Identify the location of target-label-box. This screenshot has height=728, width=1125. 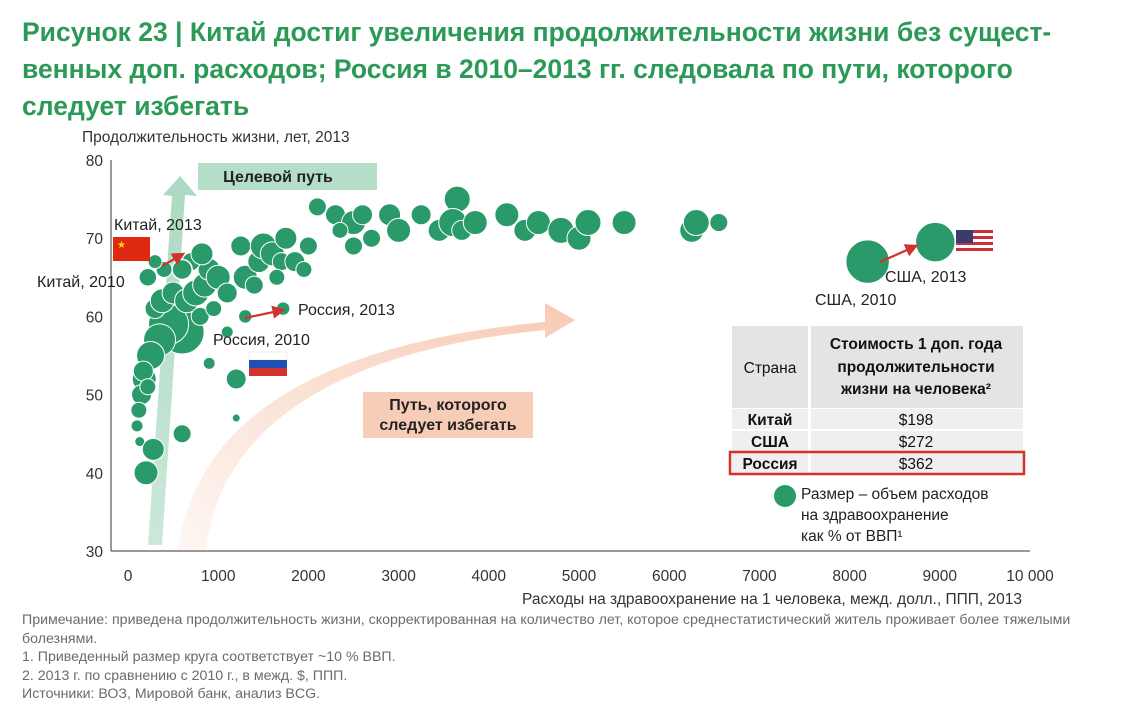
(287, 176).